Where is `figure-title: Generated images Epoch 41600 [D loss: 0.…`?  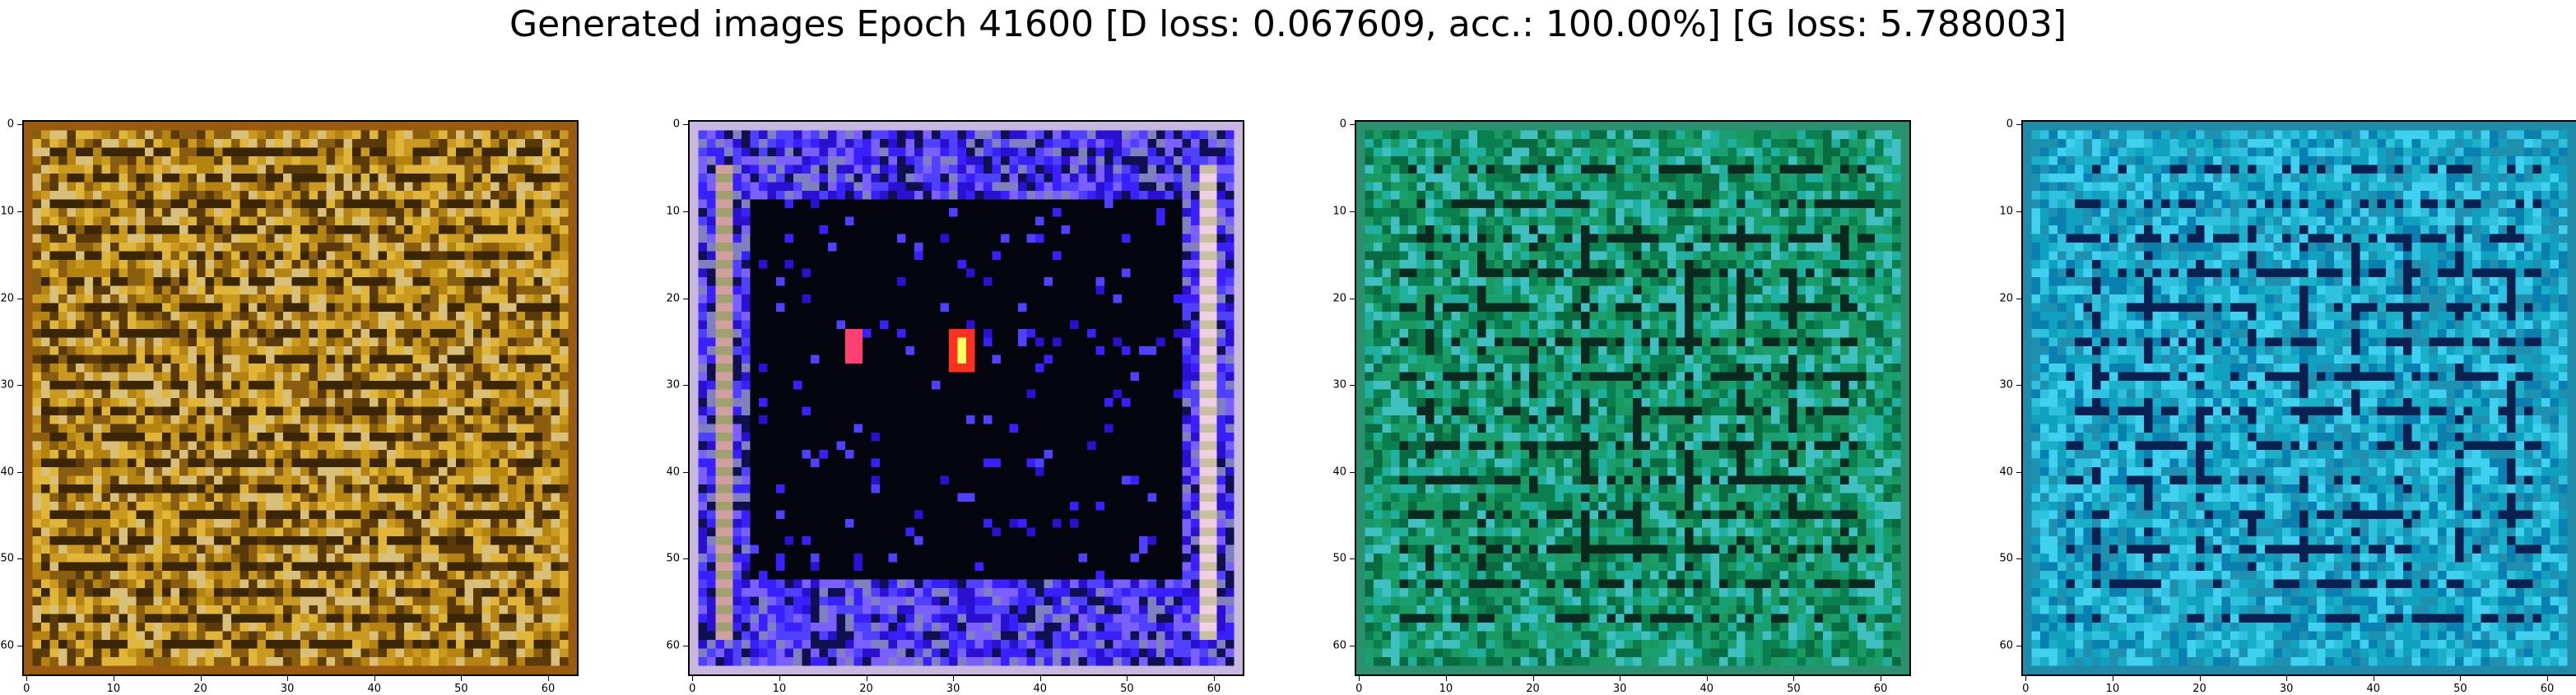 figure-title: Generated images Epoch 41600 [D loss: 0.… is located at coordinates (1288, 24).